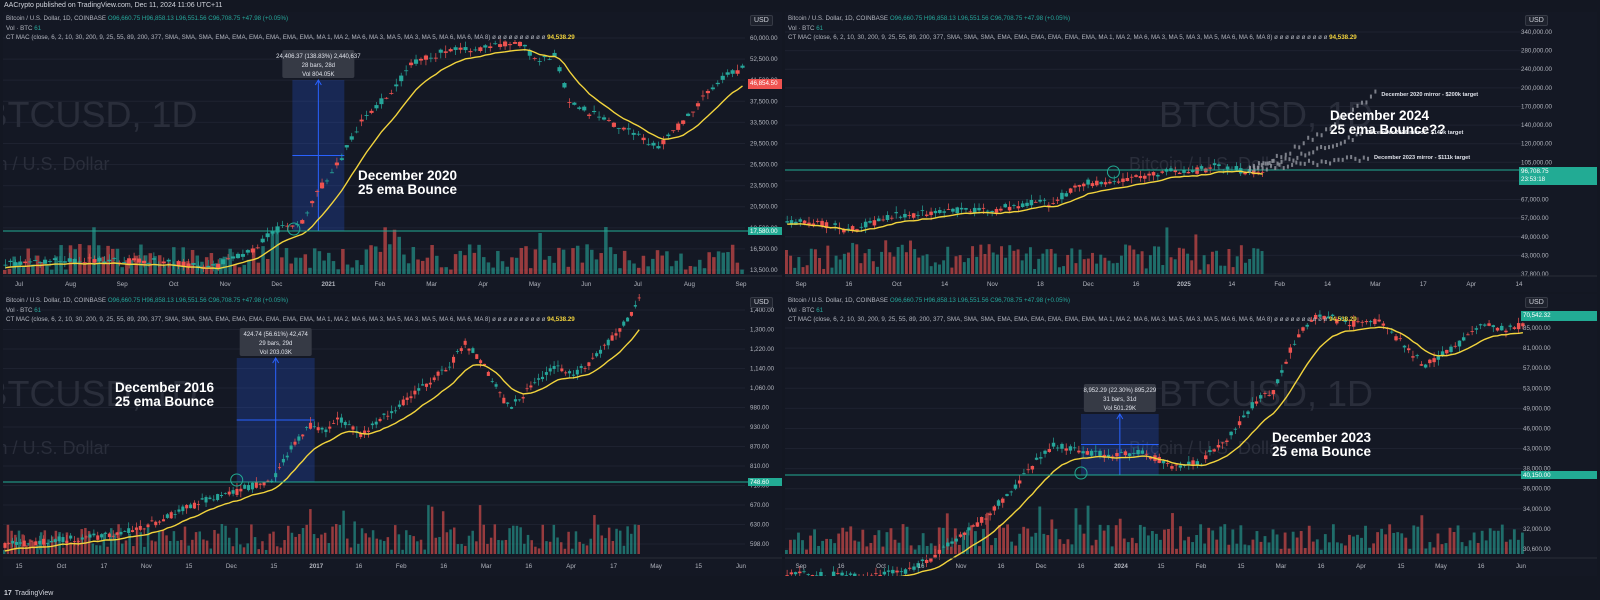  I want to click on price-axis-label: 23,500.00, so click(764, 186).